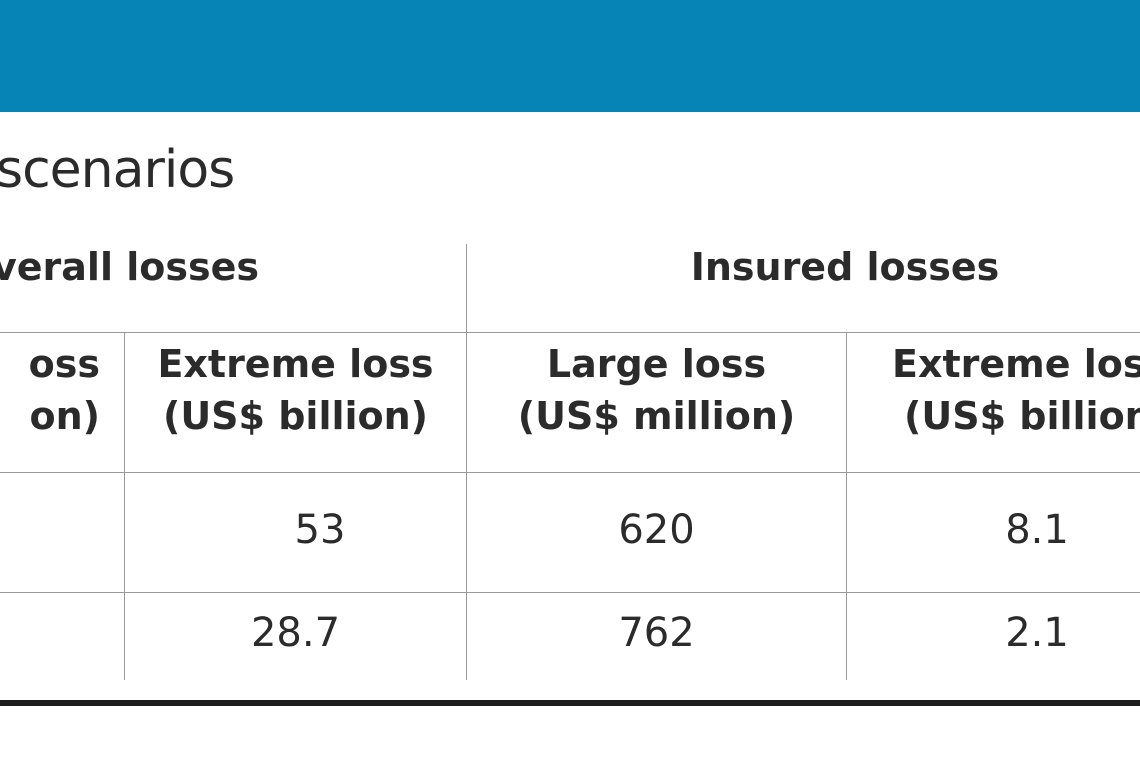 The width and height of the screenshot is (1140, 760). I want to click on column-header-line2: on), so click(64, 416).